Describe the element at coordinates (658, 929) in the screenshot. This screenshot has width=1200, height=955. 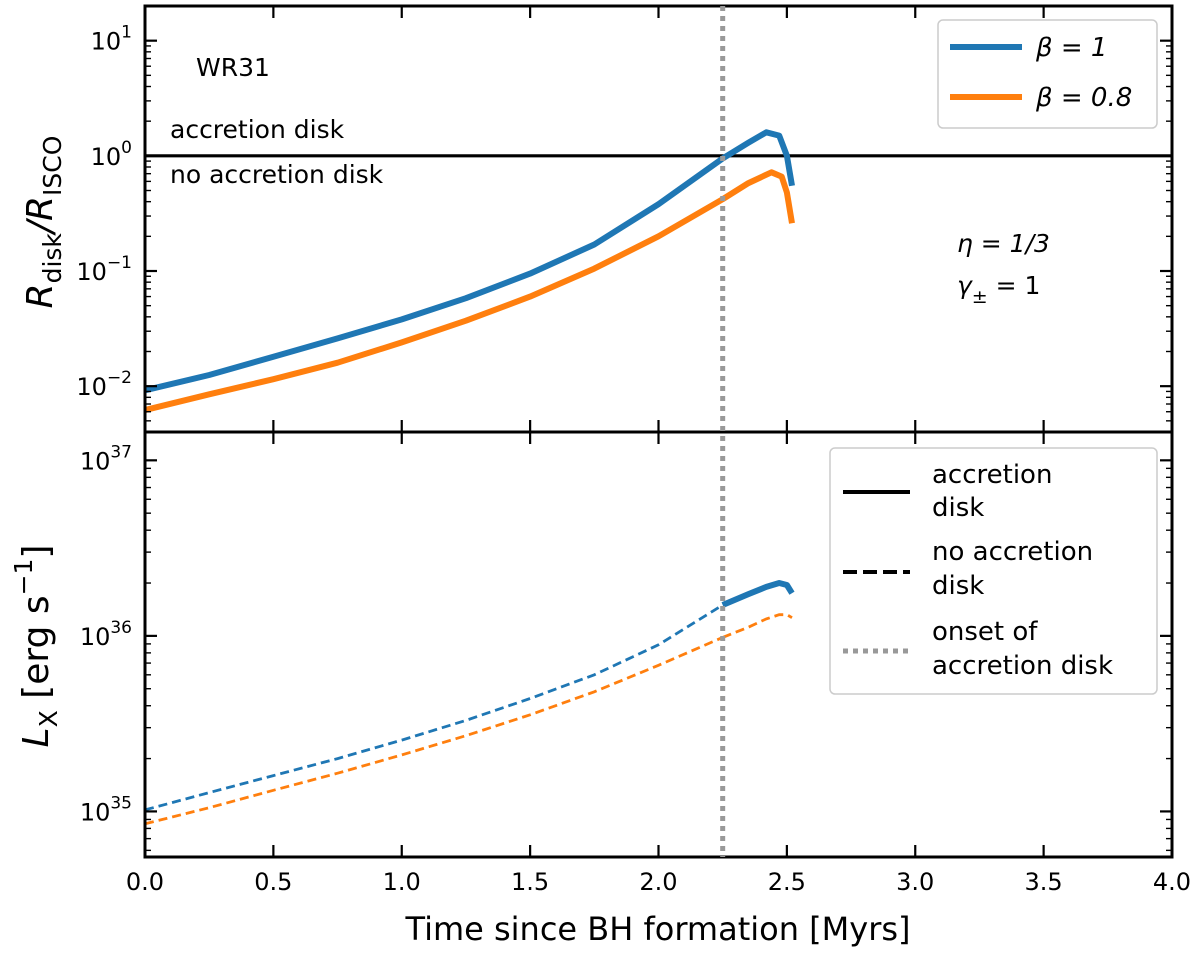
I see `x-axis-label: Time since BH formation [Myrs]` at that location.